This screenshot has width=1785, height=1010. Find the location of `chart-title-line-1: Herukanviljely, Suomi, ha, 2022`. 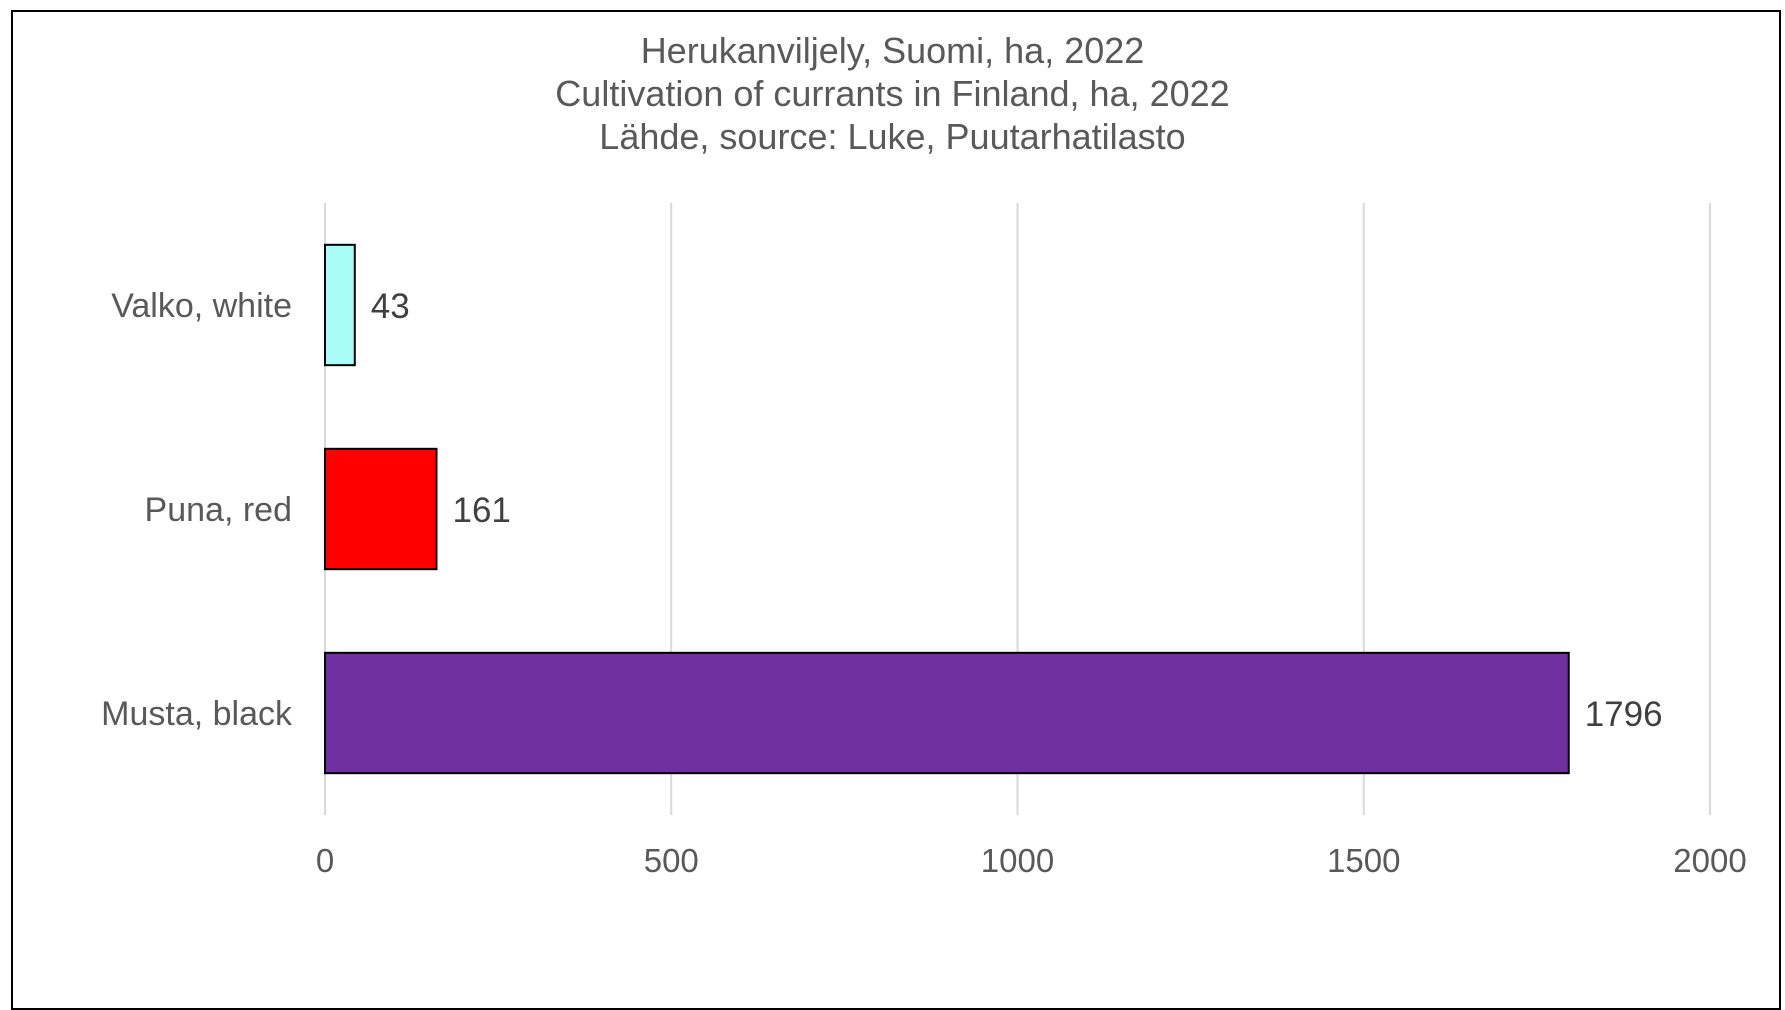

chart-title-line-1: Herukanviljely, Suomi, ha, 2022 is located at coordinates (892, 50).